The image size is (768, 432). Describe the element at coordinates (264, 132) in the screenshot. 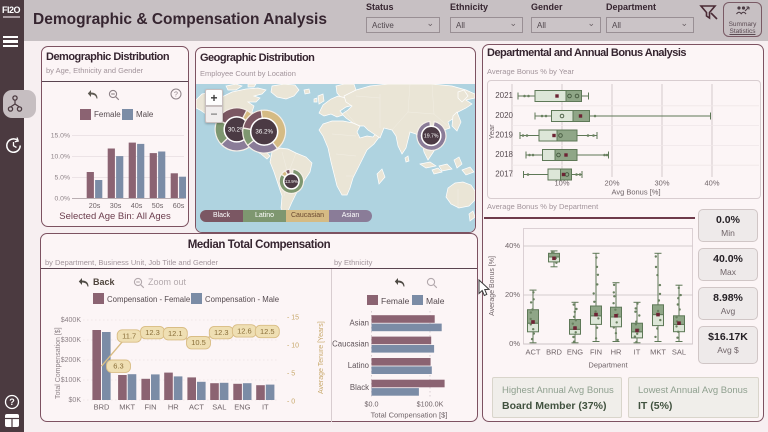

I see `svg-text: 36.2%` at that location.